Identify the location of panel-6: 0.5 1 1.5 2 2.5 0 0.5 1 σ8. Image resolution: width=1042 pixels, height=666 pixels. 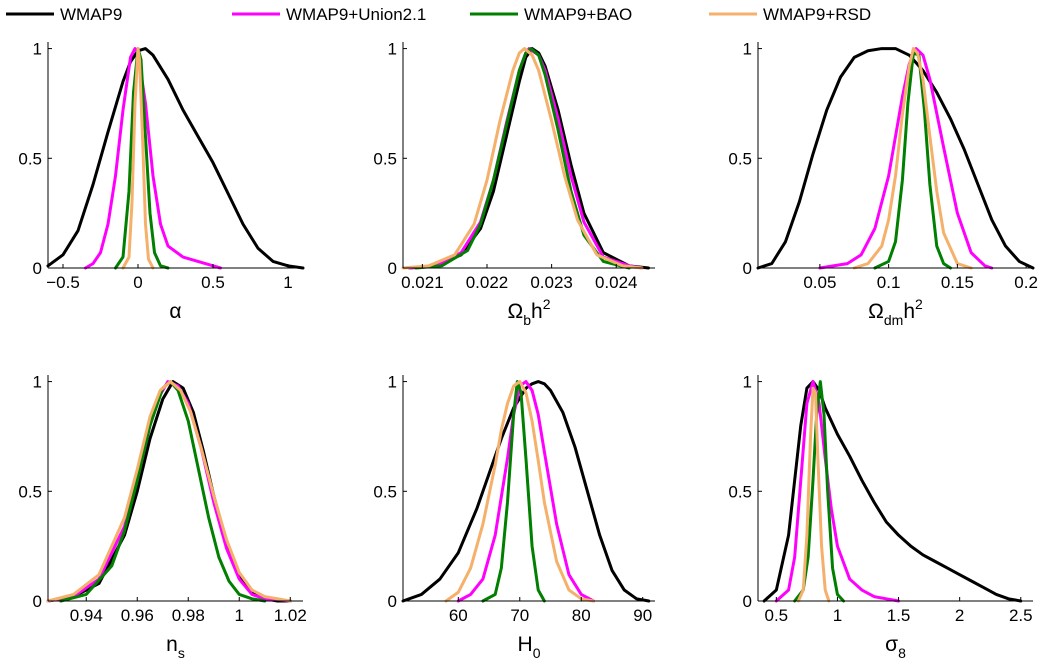
(880, 517).